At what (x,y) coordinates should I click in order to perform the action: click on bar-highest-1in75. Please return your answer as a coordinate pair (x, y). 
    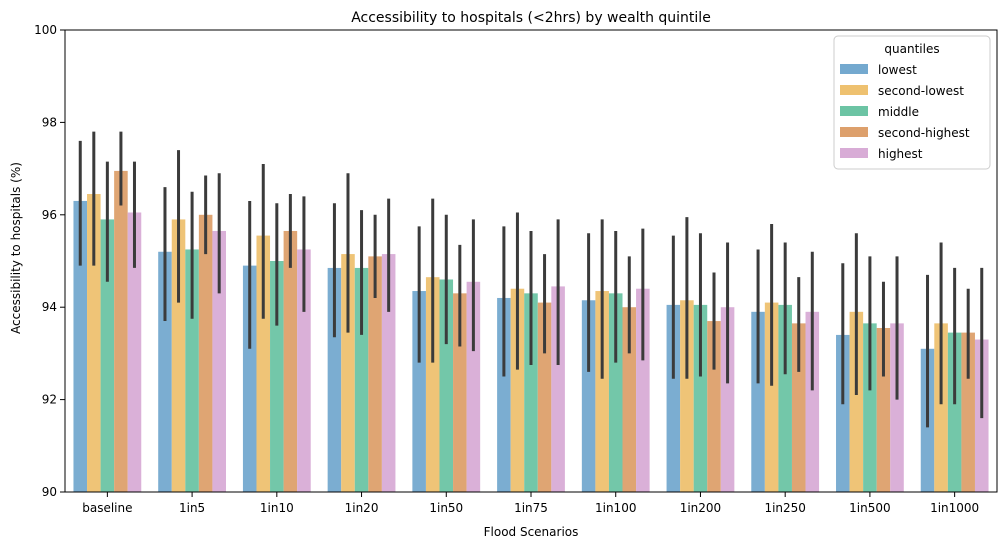
    Looking at the image, I should click on (558, 389).